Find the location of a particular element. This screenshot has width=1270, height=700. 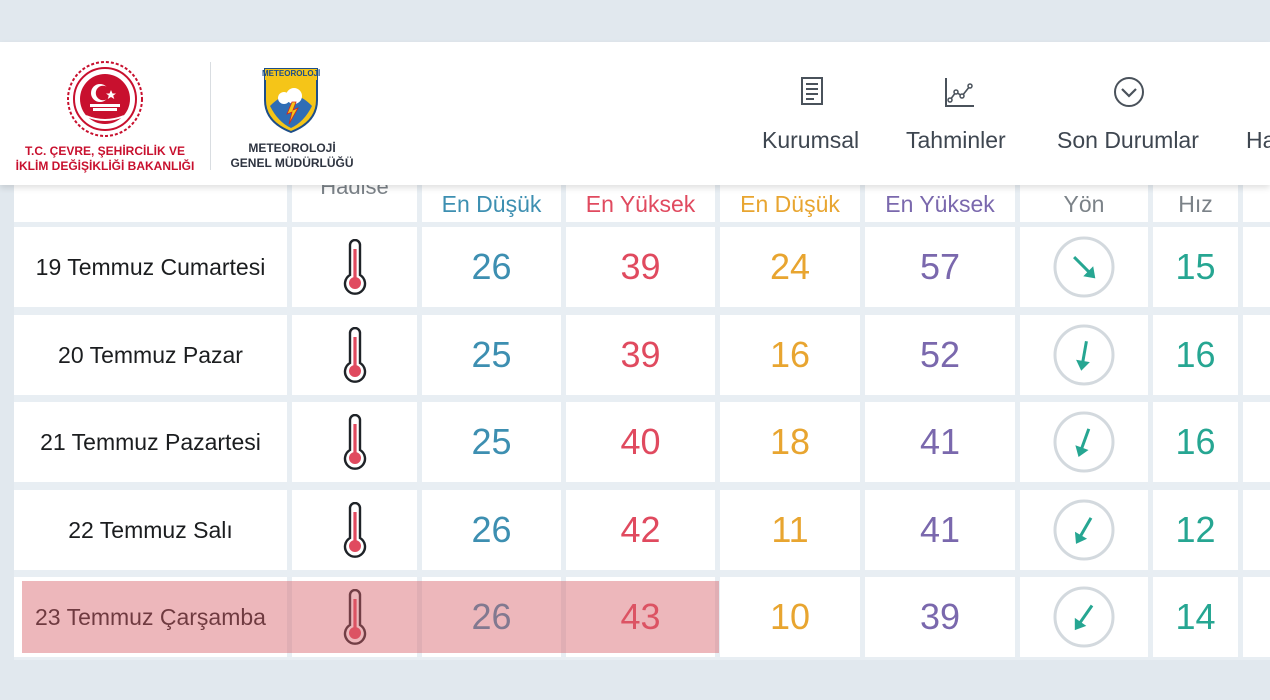

mgm-shield-icon is located at coordinates (291, 101).